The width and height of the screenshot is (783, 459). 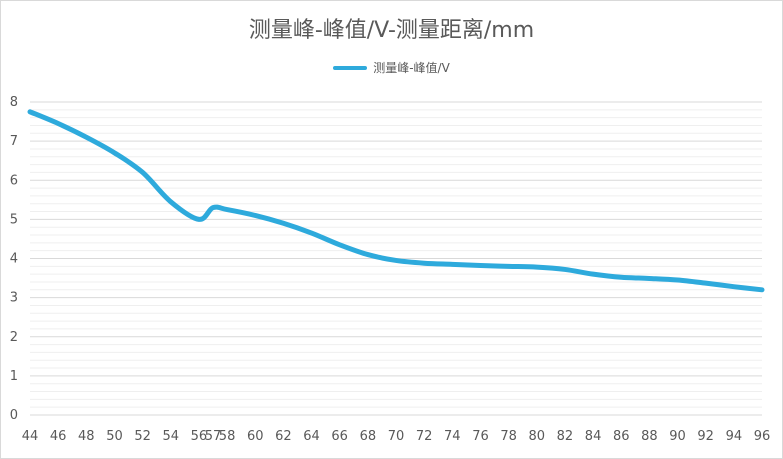 What do you see at coordinates (424, 436) in the screenshot?
I see `x-tick-label: 72` at bounding box center [424, 436].